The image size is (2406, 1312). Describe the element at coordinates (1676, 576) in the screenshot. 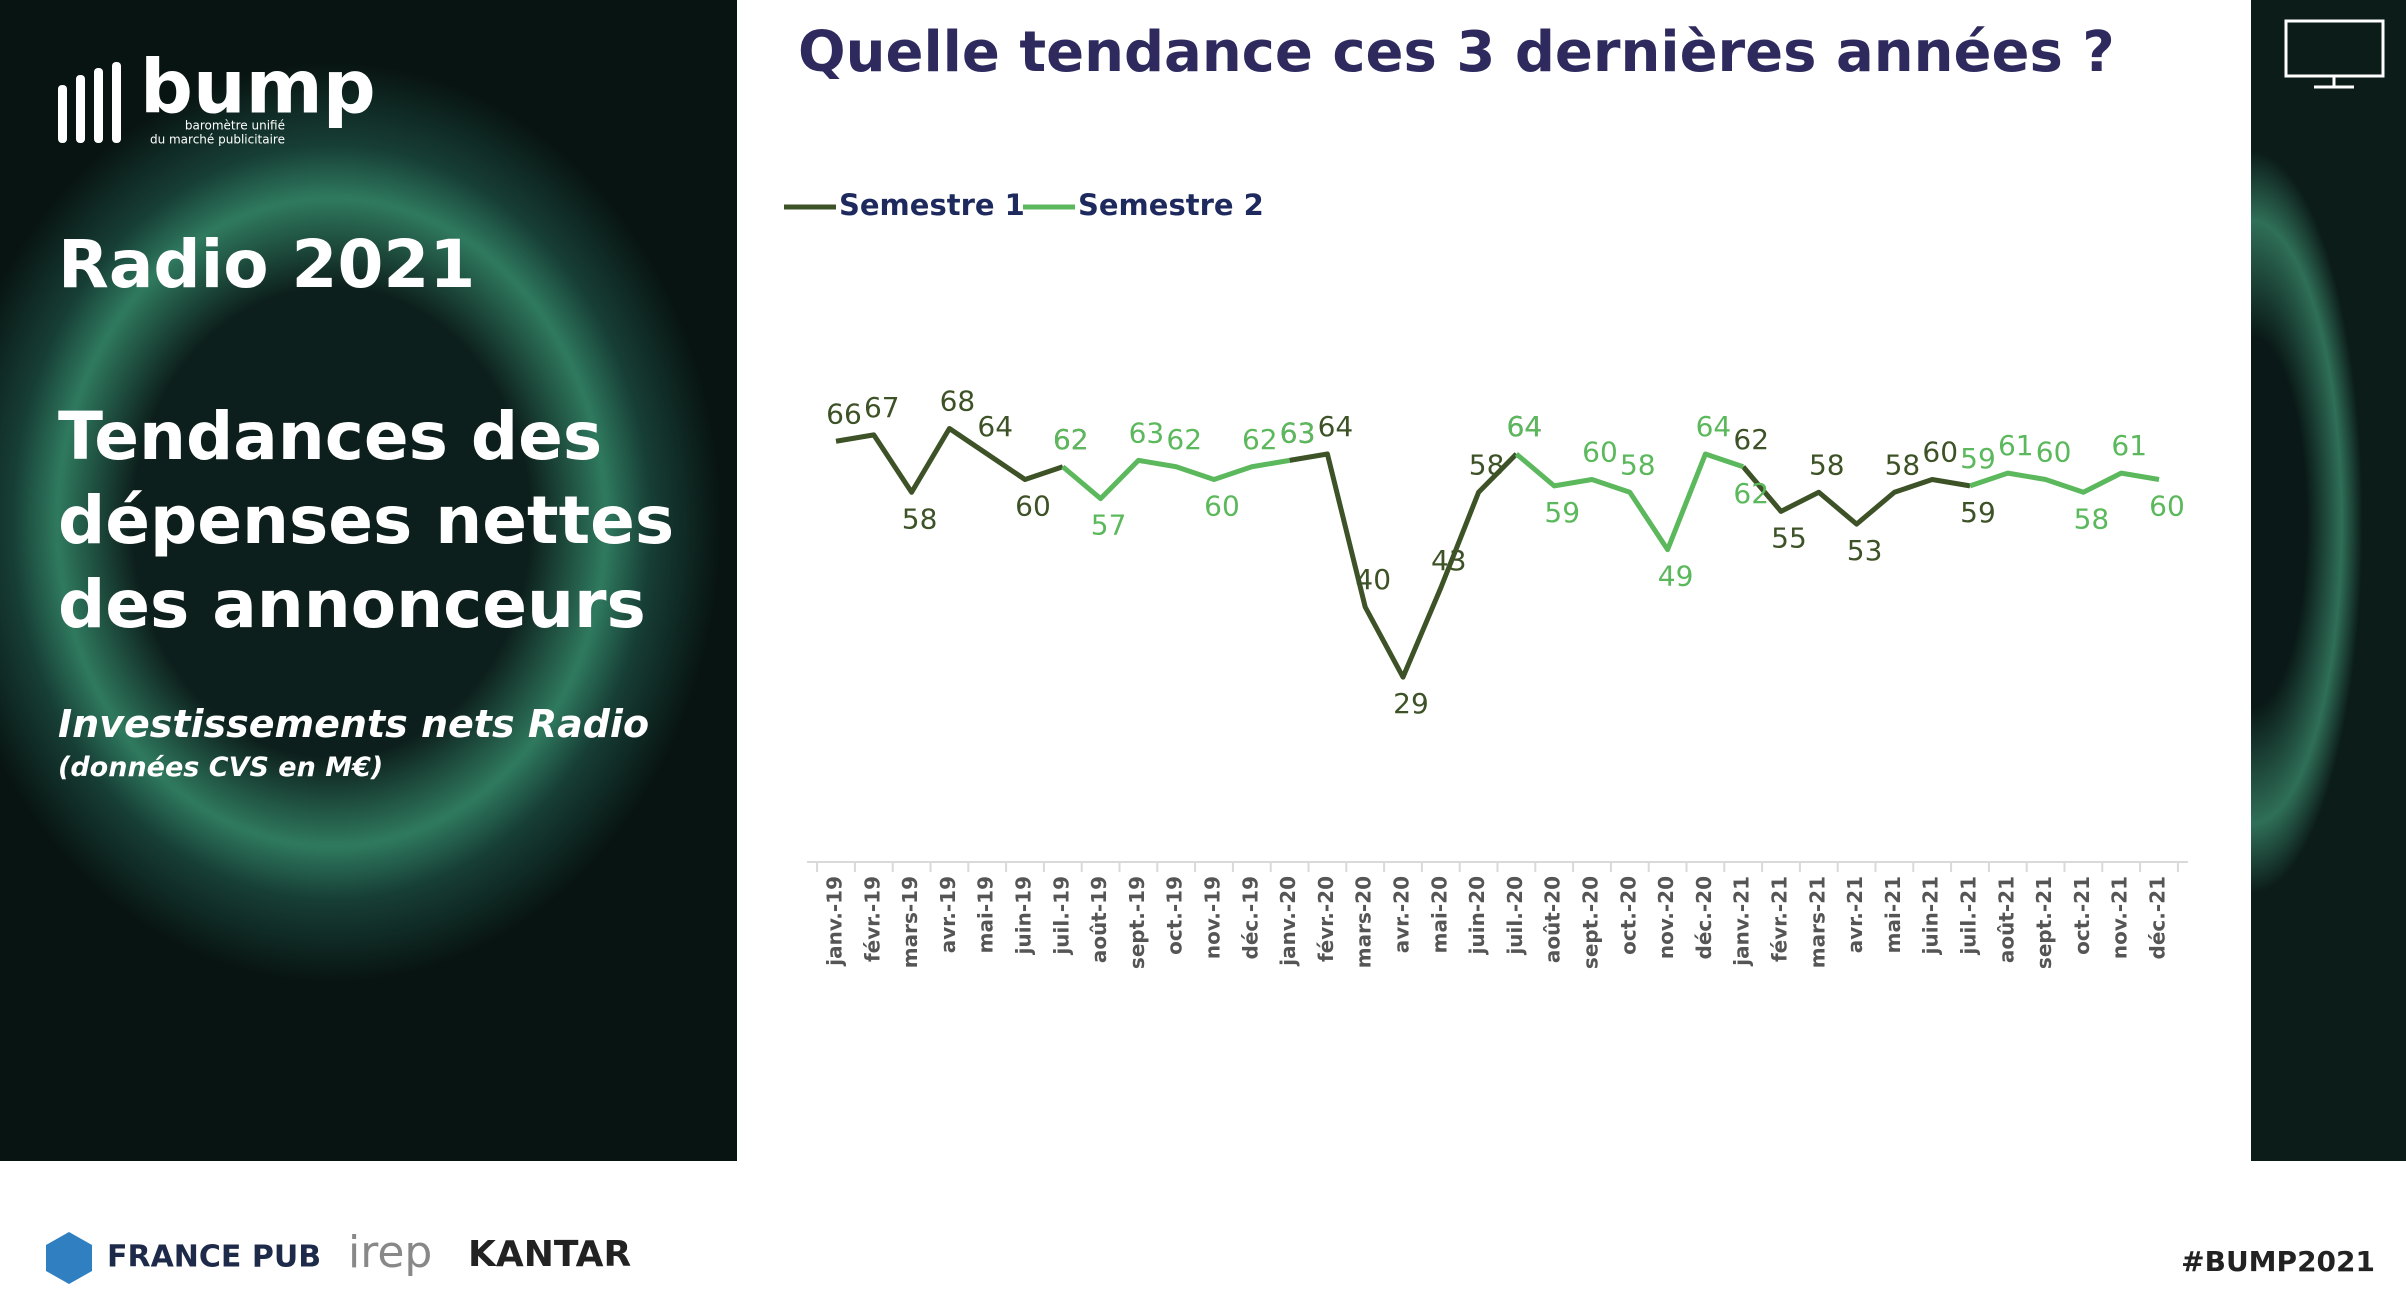

I see `data-label: 49` at that location.